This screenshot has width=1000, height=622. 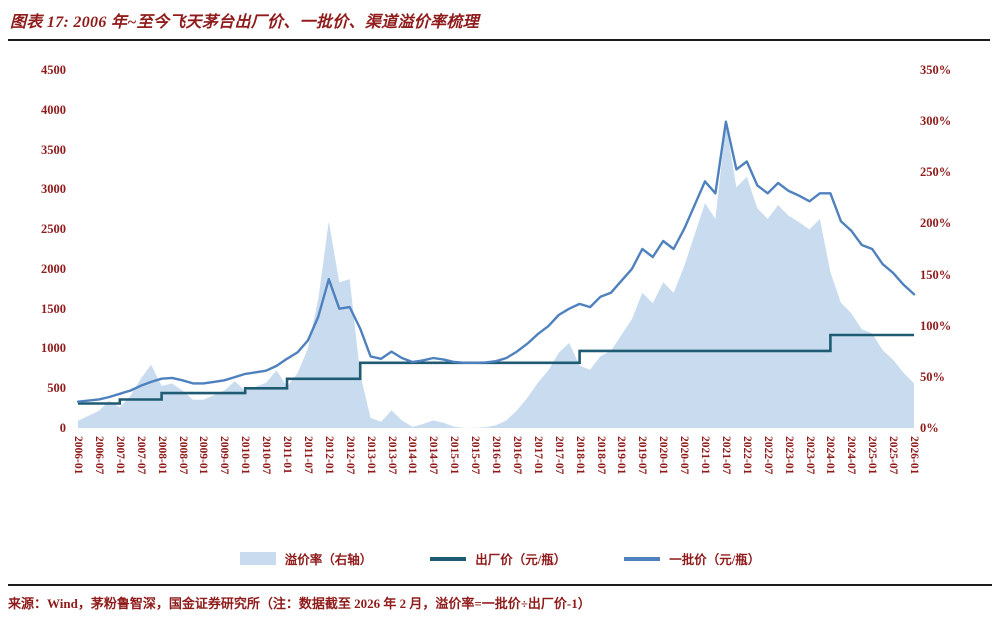 What do you see at coordinates (475, 455) in the screenshot?
I see `x-axis-tick: 2015-07` at bounding box center [475, 455].